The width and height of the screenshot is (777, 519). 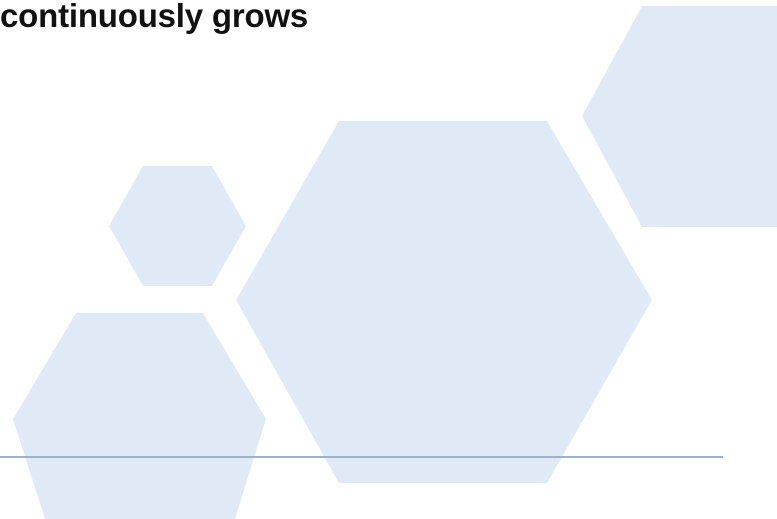 I want to click on hexagon-bottom-left, so click(x=139, y=416).